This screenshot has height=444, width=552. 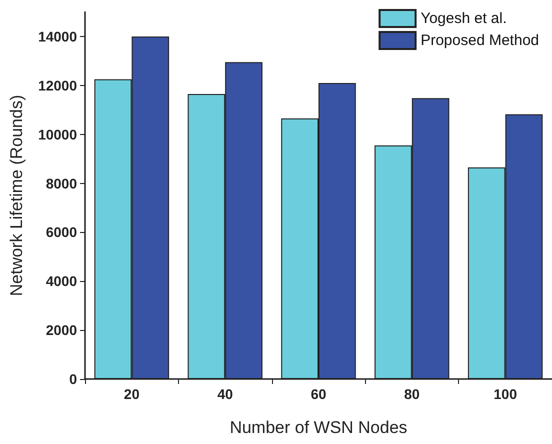 What do you see at coordinates (58, 134) in the screenshot?
I see `y-tick-label: 10000` at bounding box center [58, 134].